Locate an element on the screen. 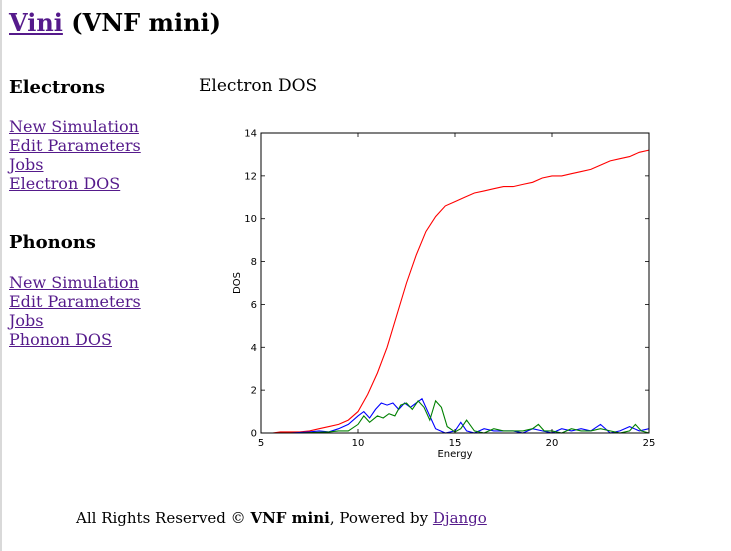 The image size is (731, 551). y-tick-label: 6 is located at coordinates (254, 305).